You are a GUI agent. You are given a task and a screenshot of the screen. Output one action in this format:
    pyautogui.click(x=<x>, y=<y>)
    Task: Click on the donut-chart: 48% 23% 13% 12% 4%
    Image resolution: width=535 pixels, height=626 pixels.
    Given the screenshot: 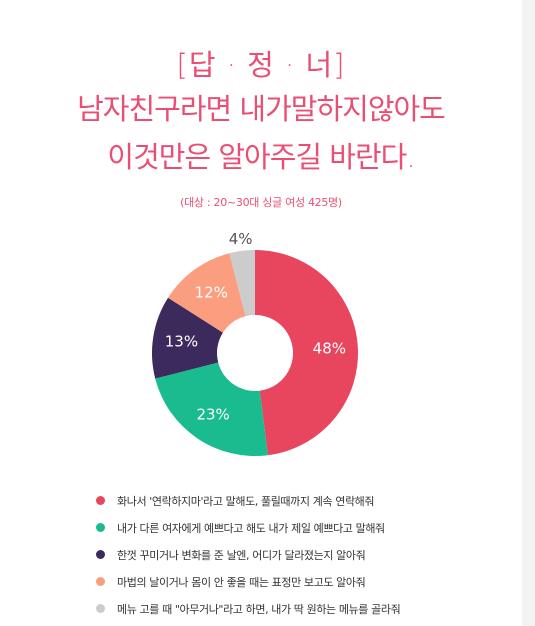 What is the action you would take?
    pyautogui.click(x=255, y=343)
    